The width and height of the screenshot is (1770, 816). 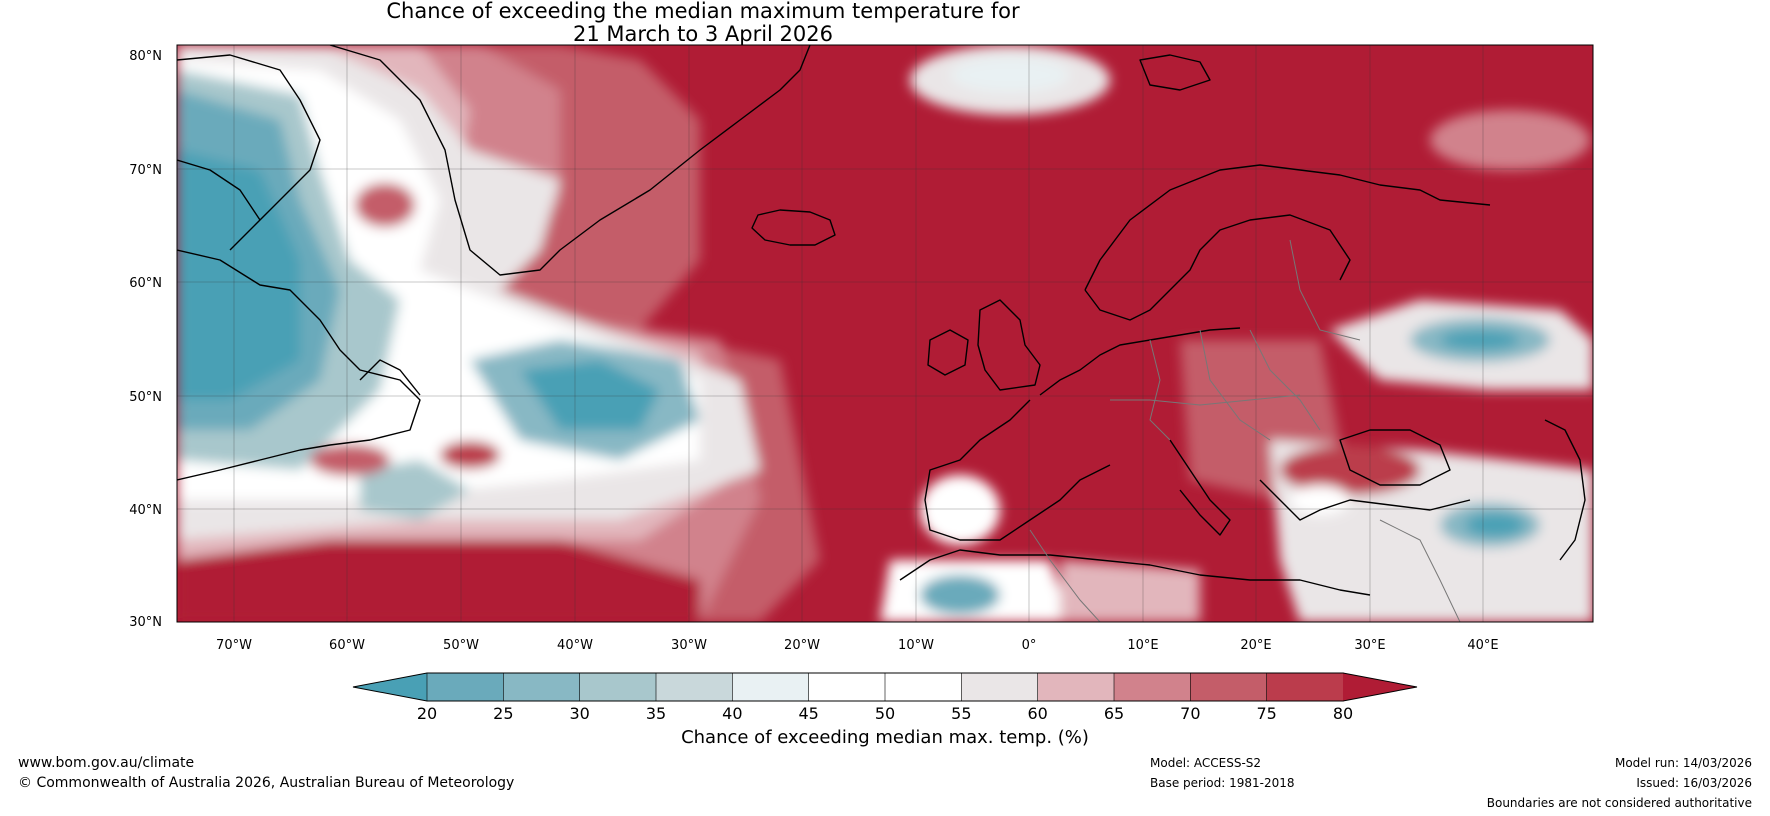 What do you see at coordinates (961, 713) in the screenshot?
I see `colorbar-tick-label: 55` at bounding box center [961, 713].